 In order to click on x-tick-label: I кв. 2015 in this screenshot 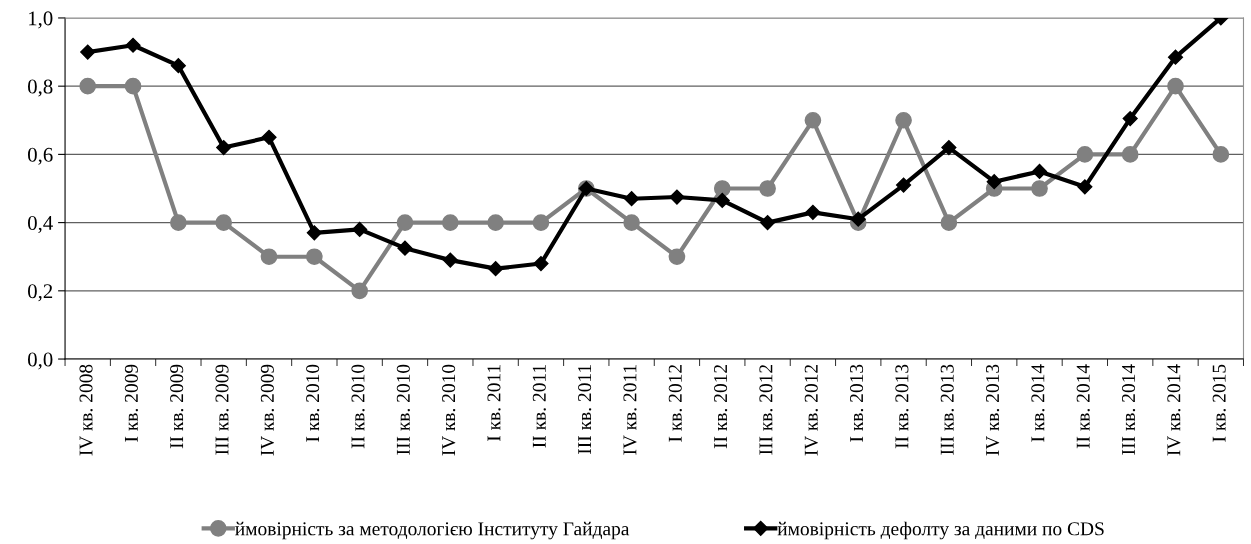, I will do `click(1219, 403)`.